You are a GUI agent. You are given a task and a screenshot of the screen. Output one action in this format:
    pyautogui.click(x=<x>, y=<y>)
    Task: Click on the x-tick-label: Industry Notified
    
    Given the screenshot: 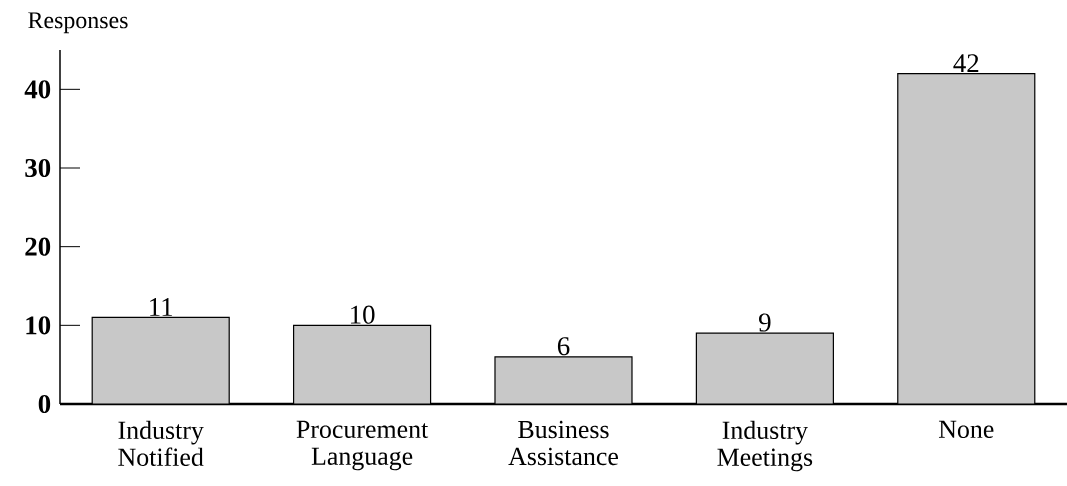 What is the action you would take?
    pyautogui.click(x=161, y=443)
    